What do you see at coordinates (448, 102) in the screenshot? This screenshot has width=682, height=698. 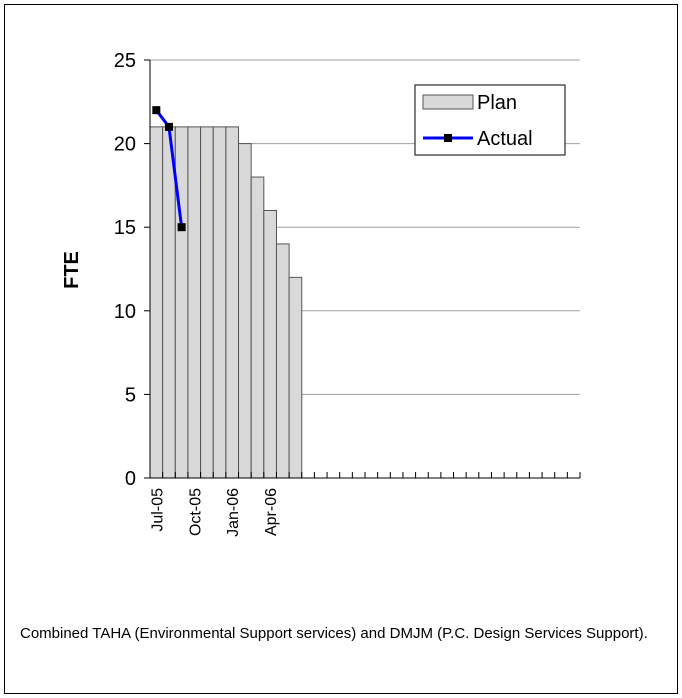 I see `legend-swatch` at bounding box center [448, 102].